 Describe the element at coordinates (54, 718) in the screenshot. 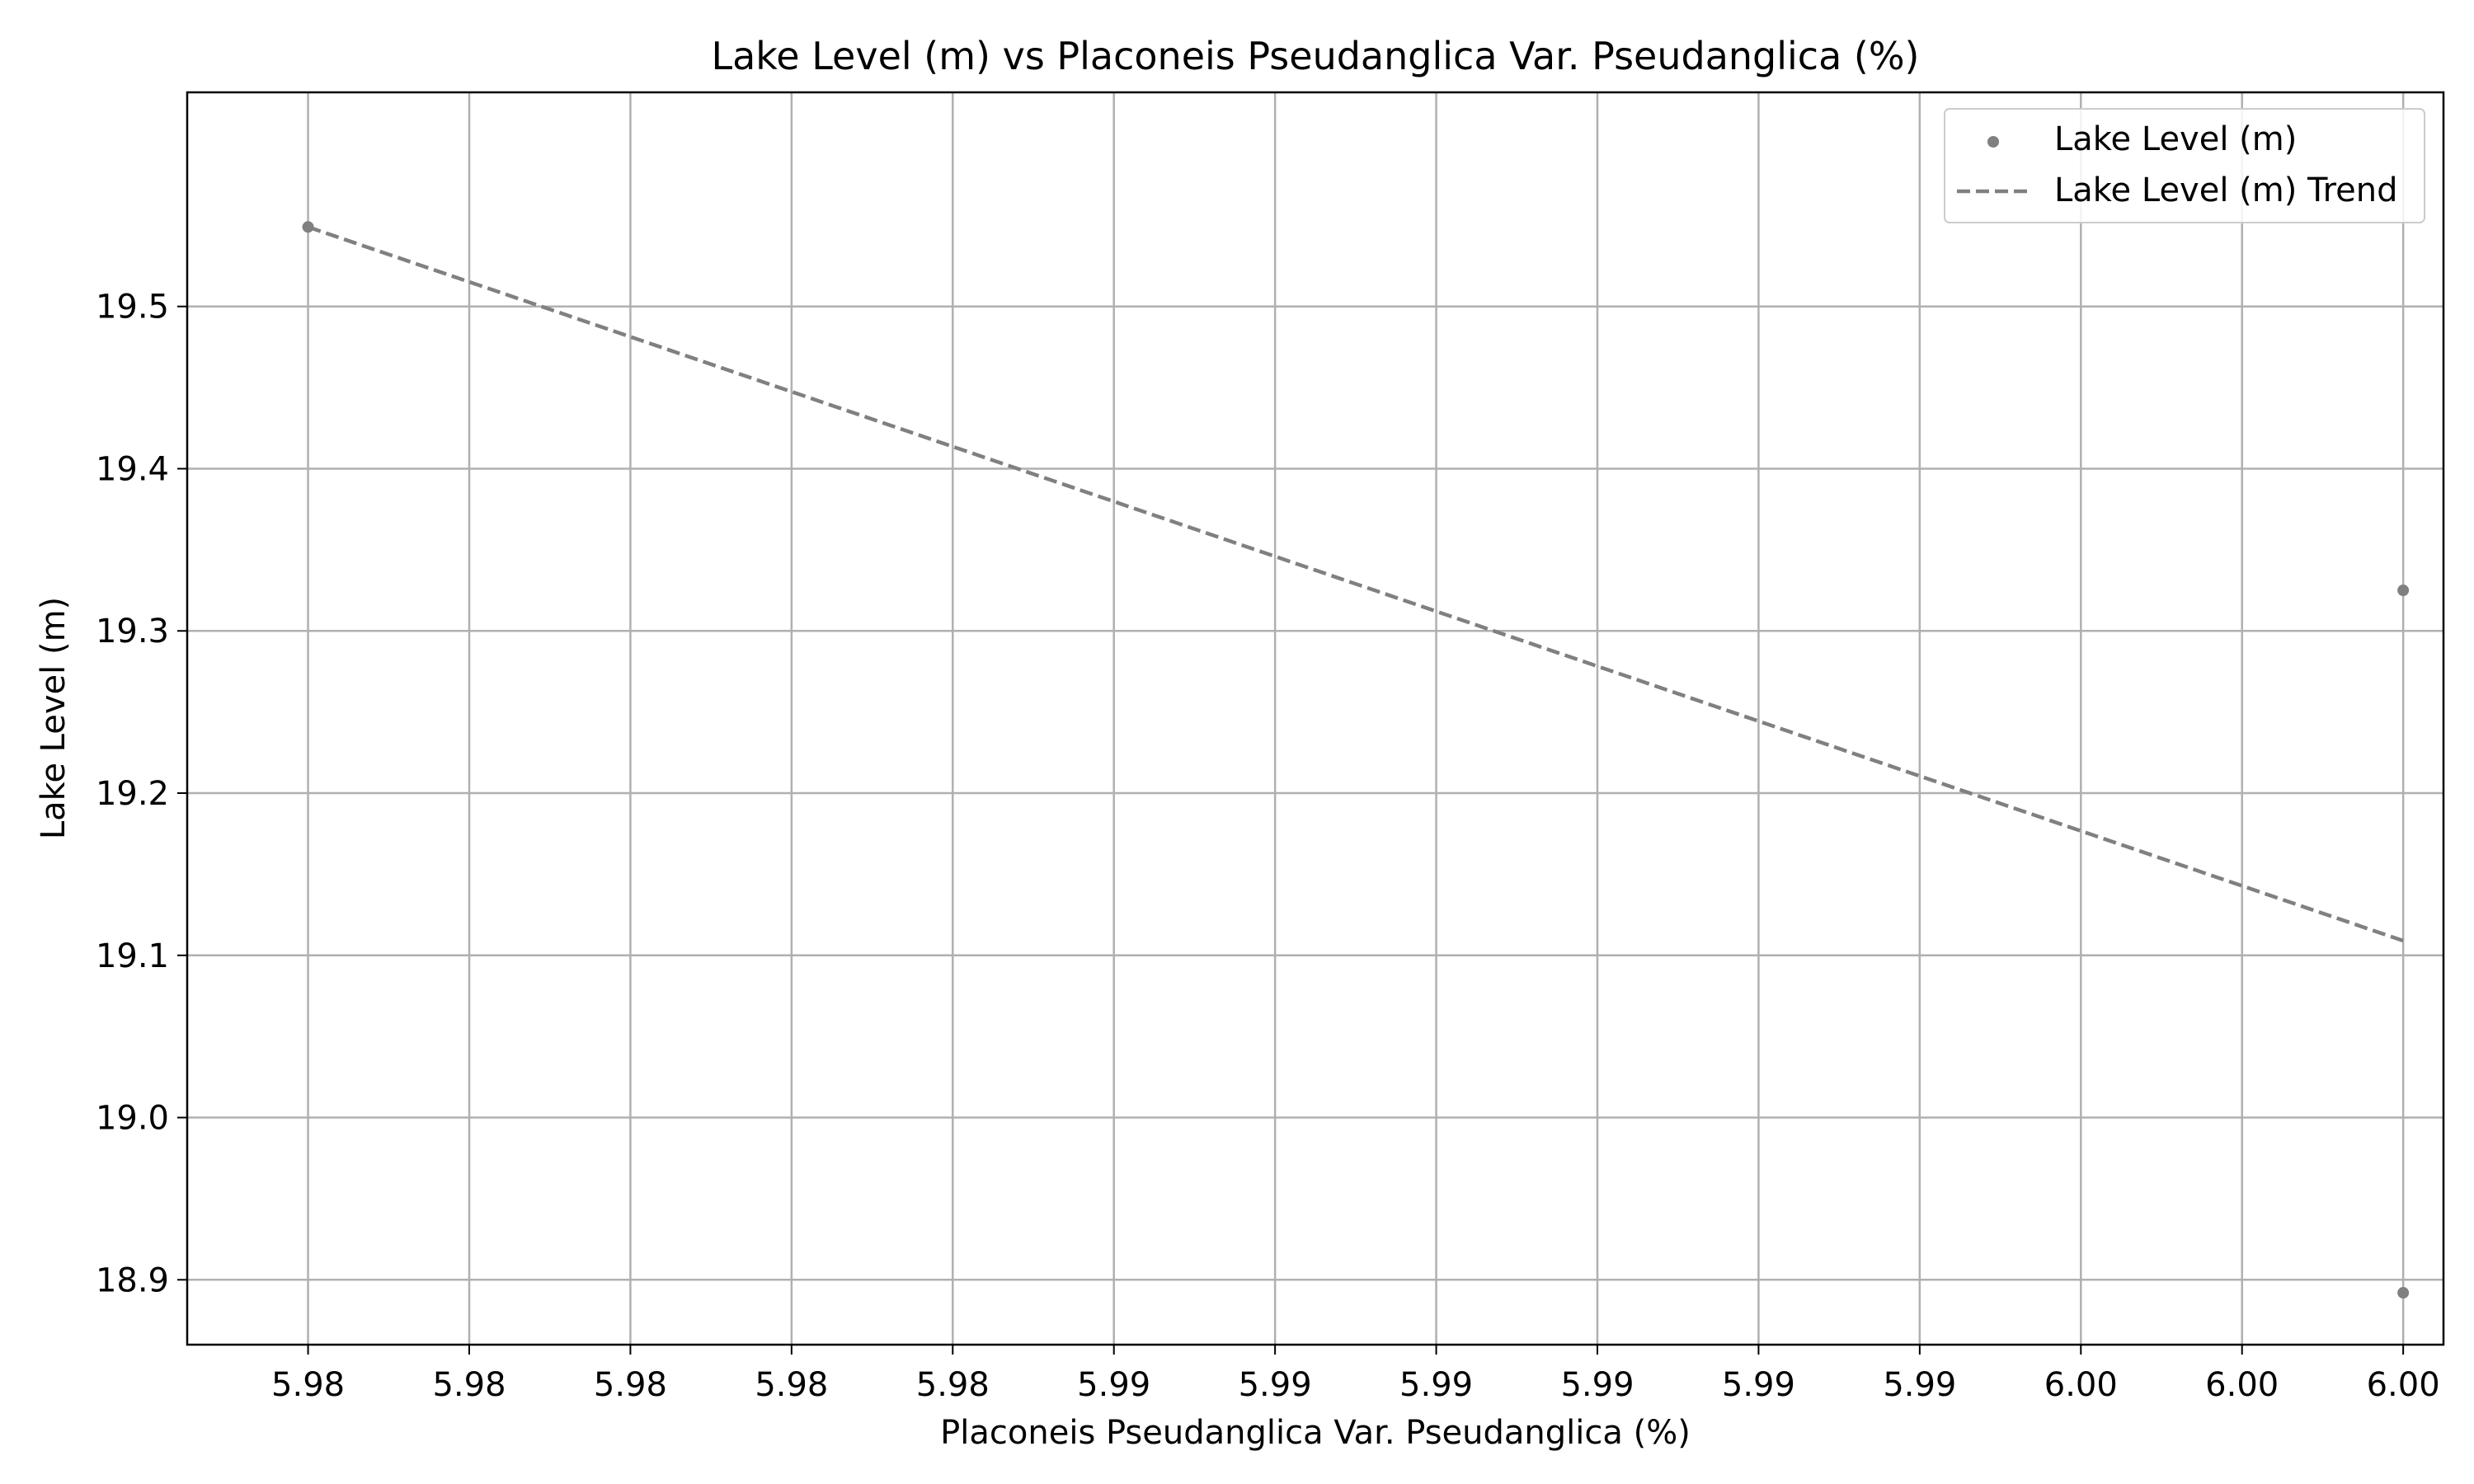

I see `y-axis-title: Lake Level (m)` at that location.